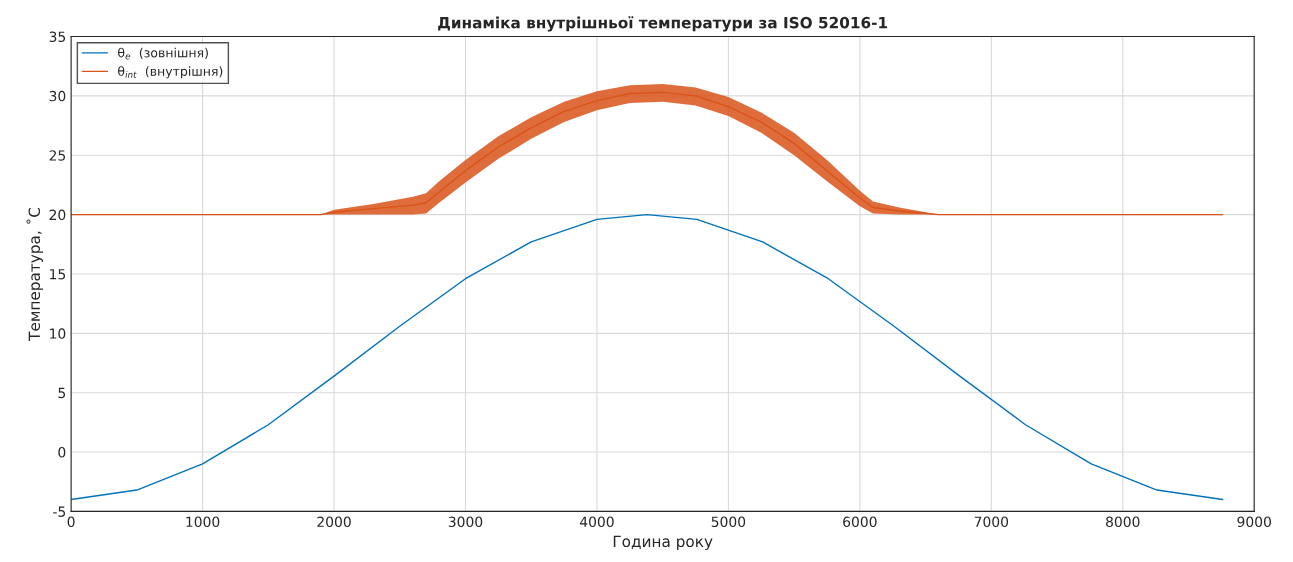 The width and height of the screenshot is (1293, 562). I want to click on x-tick-label: 9000, so click(1254, 522).